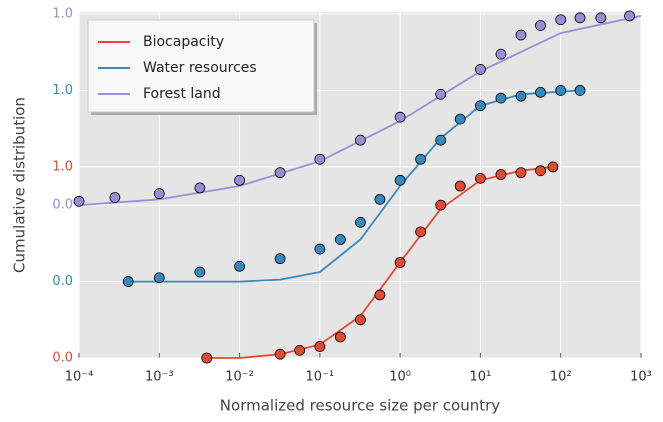 The image size is (663, 422). I want to click on x-tick-label: 10¹, so click(481, 377).